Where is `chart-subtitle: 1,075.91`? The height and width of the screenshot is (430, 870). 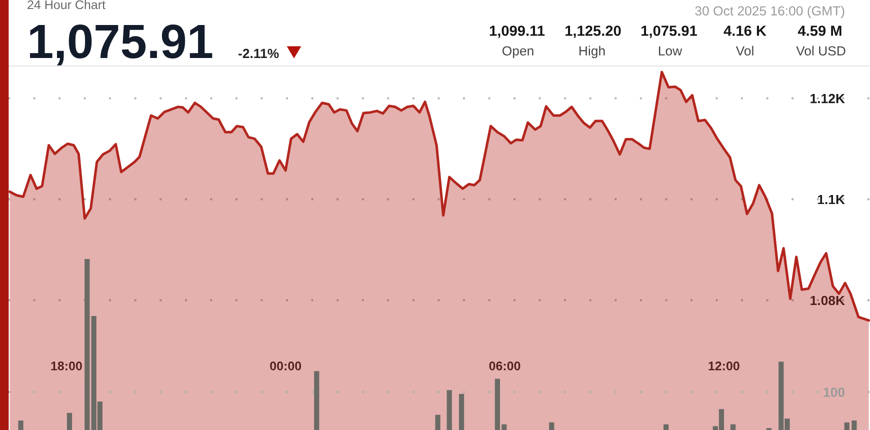
chart-subtitle: 1,075.91 is located at coordinates (121, 45).